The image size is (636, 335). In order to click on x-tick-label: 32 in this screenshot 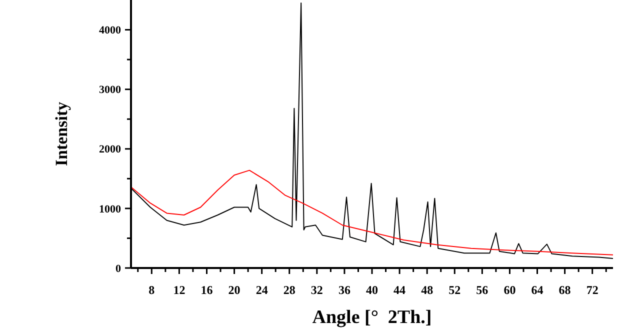, I will do `click(316, 290)`.